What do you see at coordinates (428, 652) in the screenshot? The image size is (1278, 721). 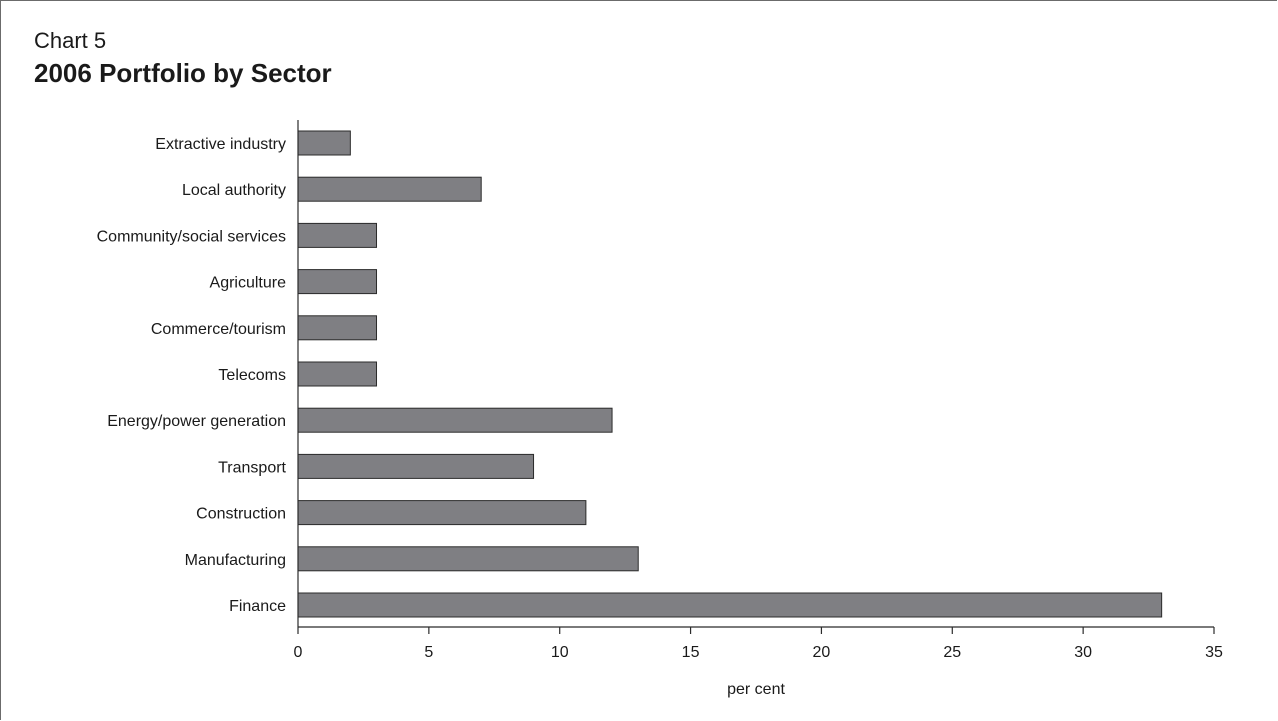 I see `x-tick-label: 5` at bounding box center [428, 652].